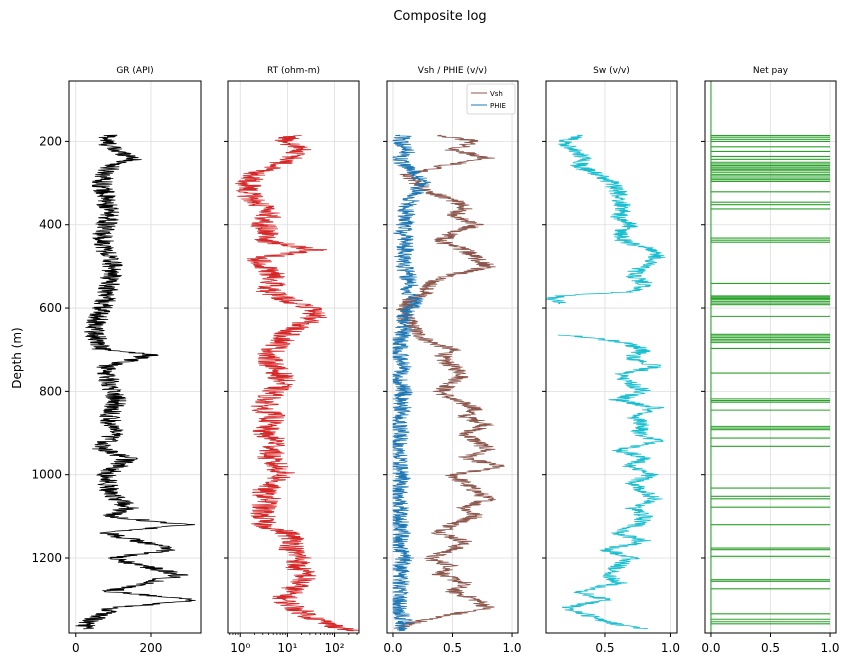  I want to click on series-line-vsh, so click(449, 382).